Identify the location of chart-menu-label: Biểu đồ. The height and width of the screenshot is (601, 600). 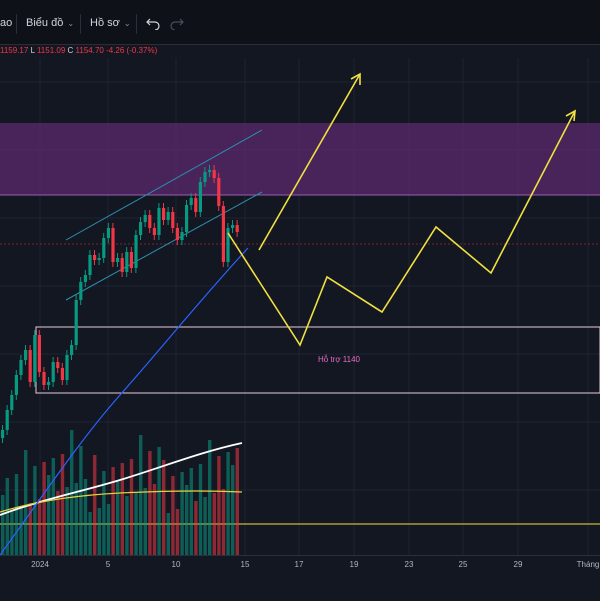
(45, 23).